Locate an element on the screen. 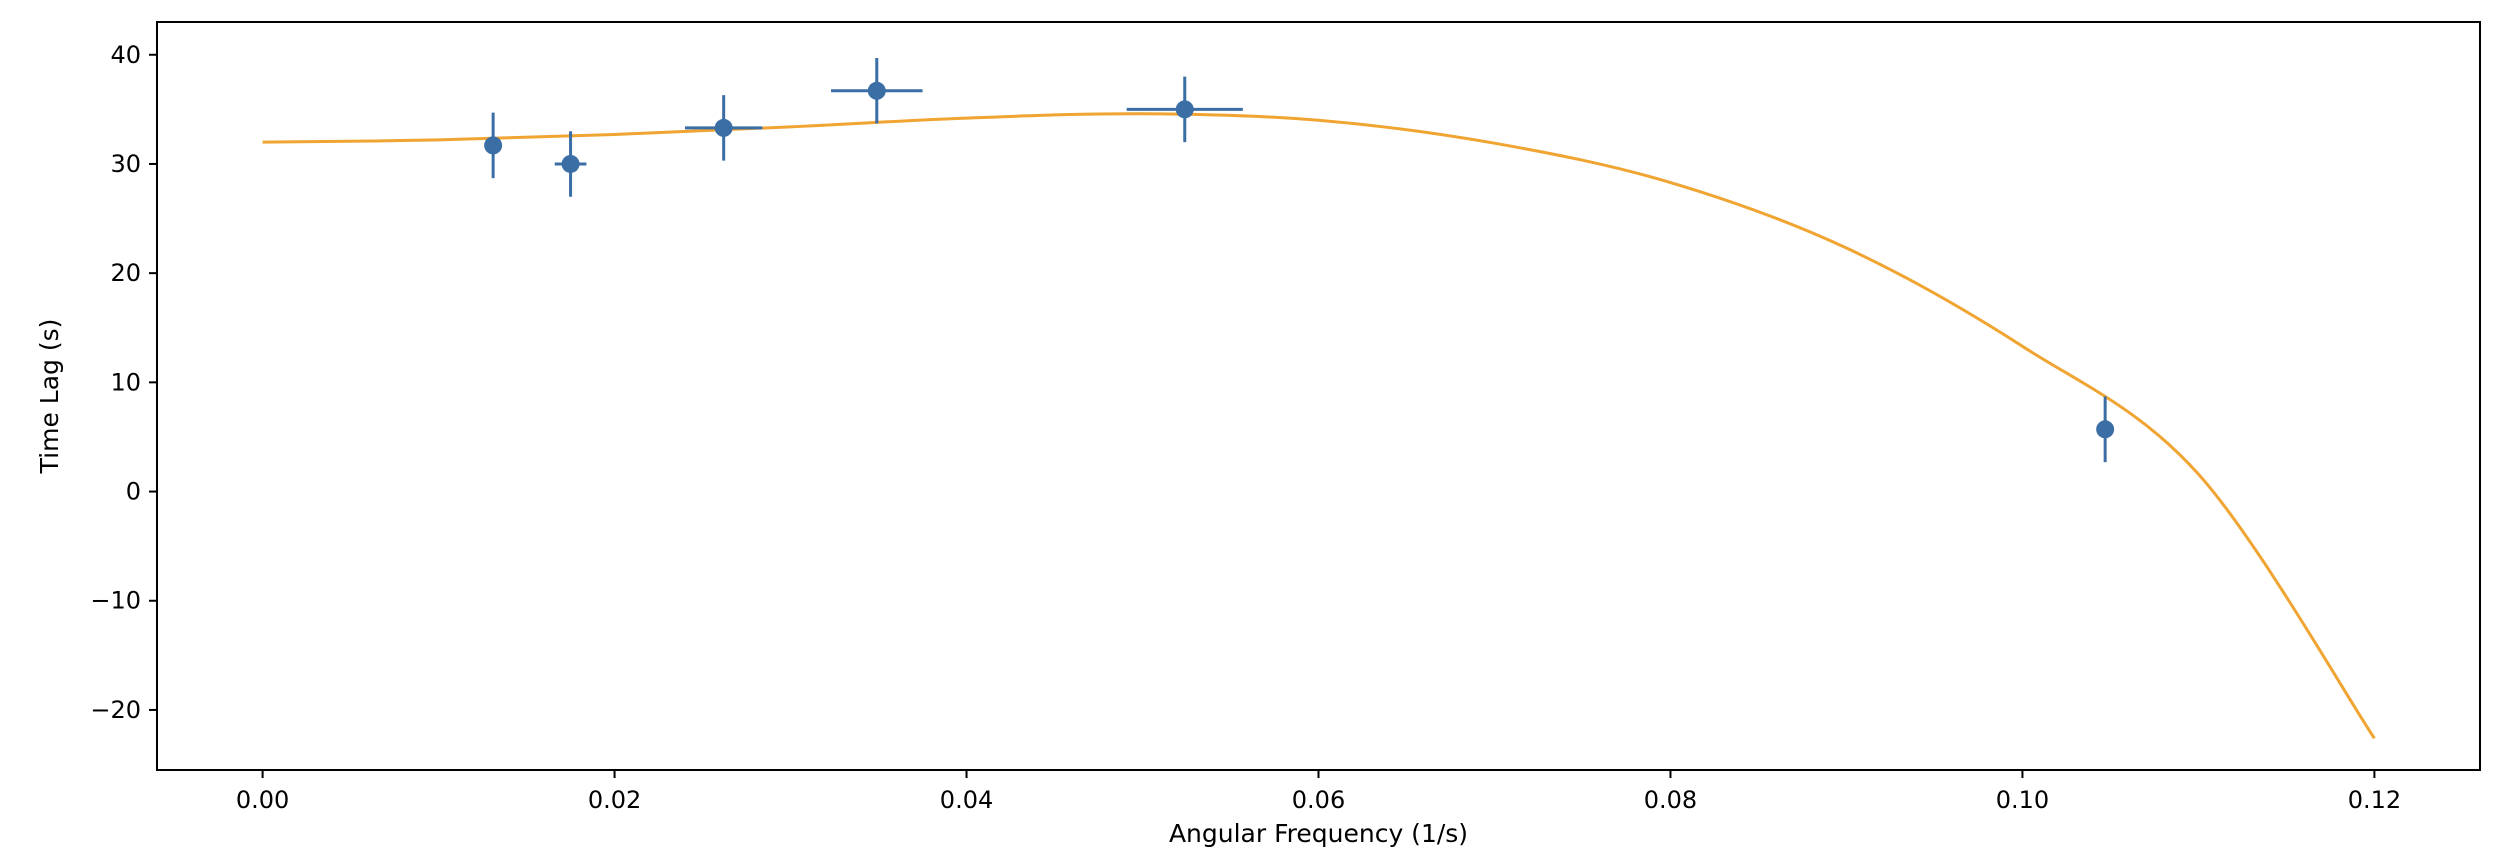 This screenshot has width=2504, height=856. y-tick-label: −20 is located at coordinates (115, 710).